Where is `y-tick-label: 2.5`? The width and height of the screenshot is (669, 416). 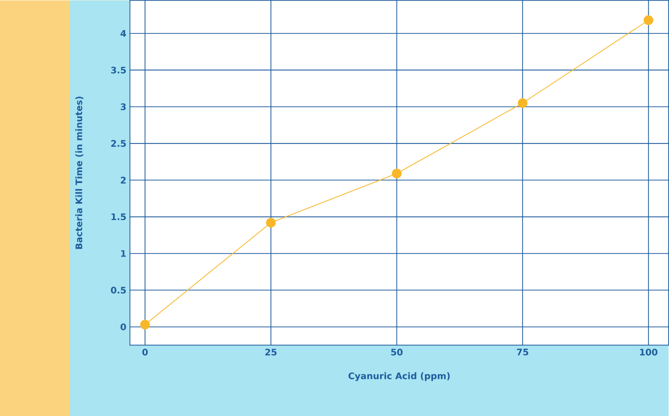 y-tick-label: 2.5 is located at coordinates (118, 143).